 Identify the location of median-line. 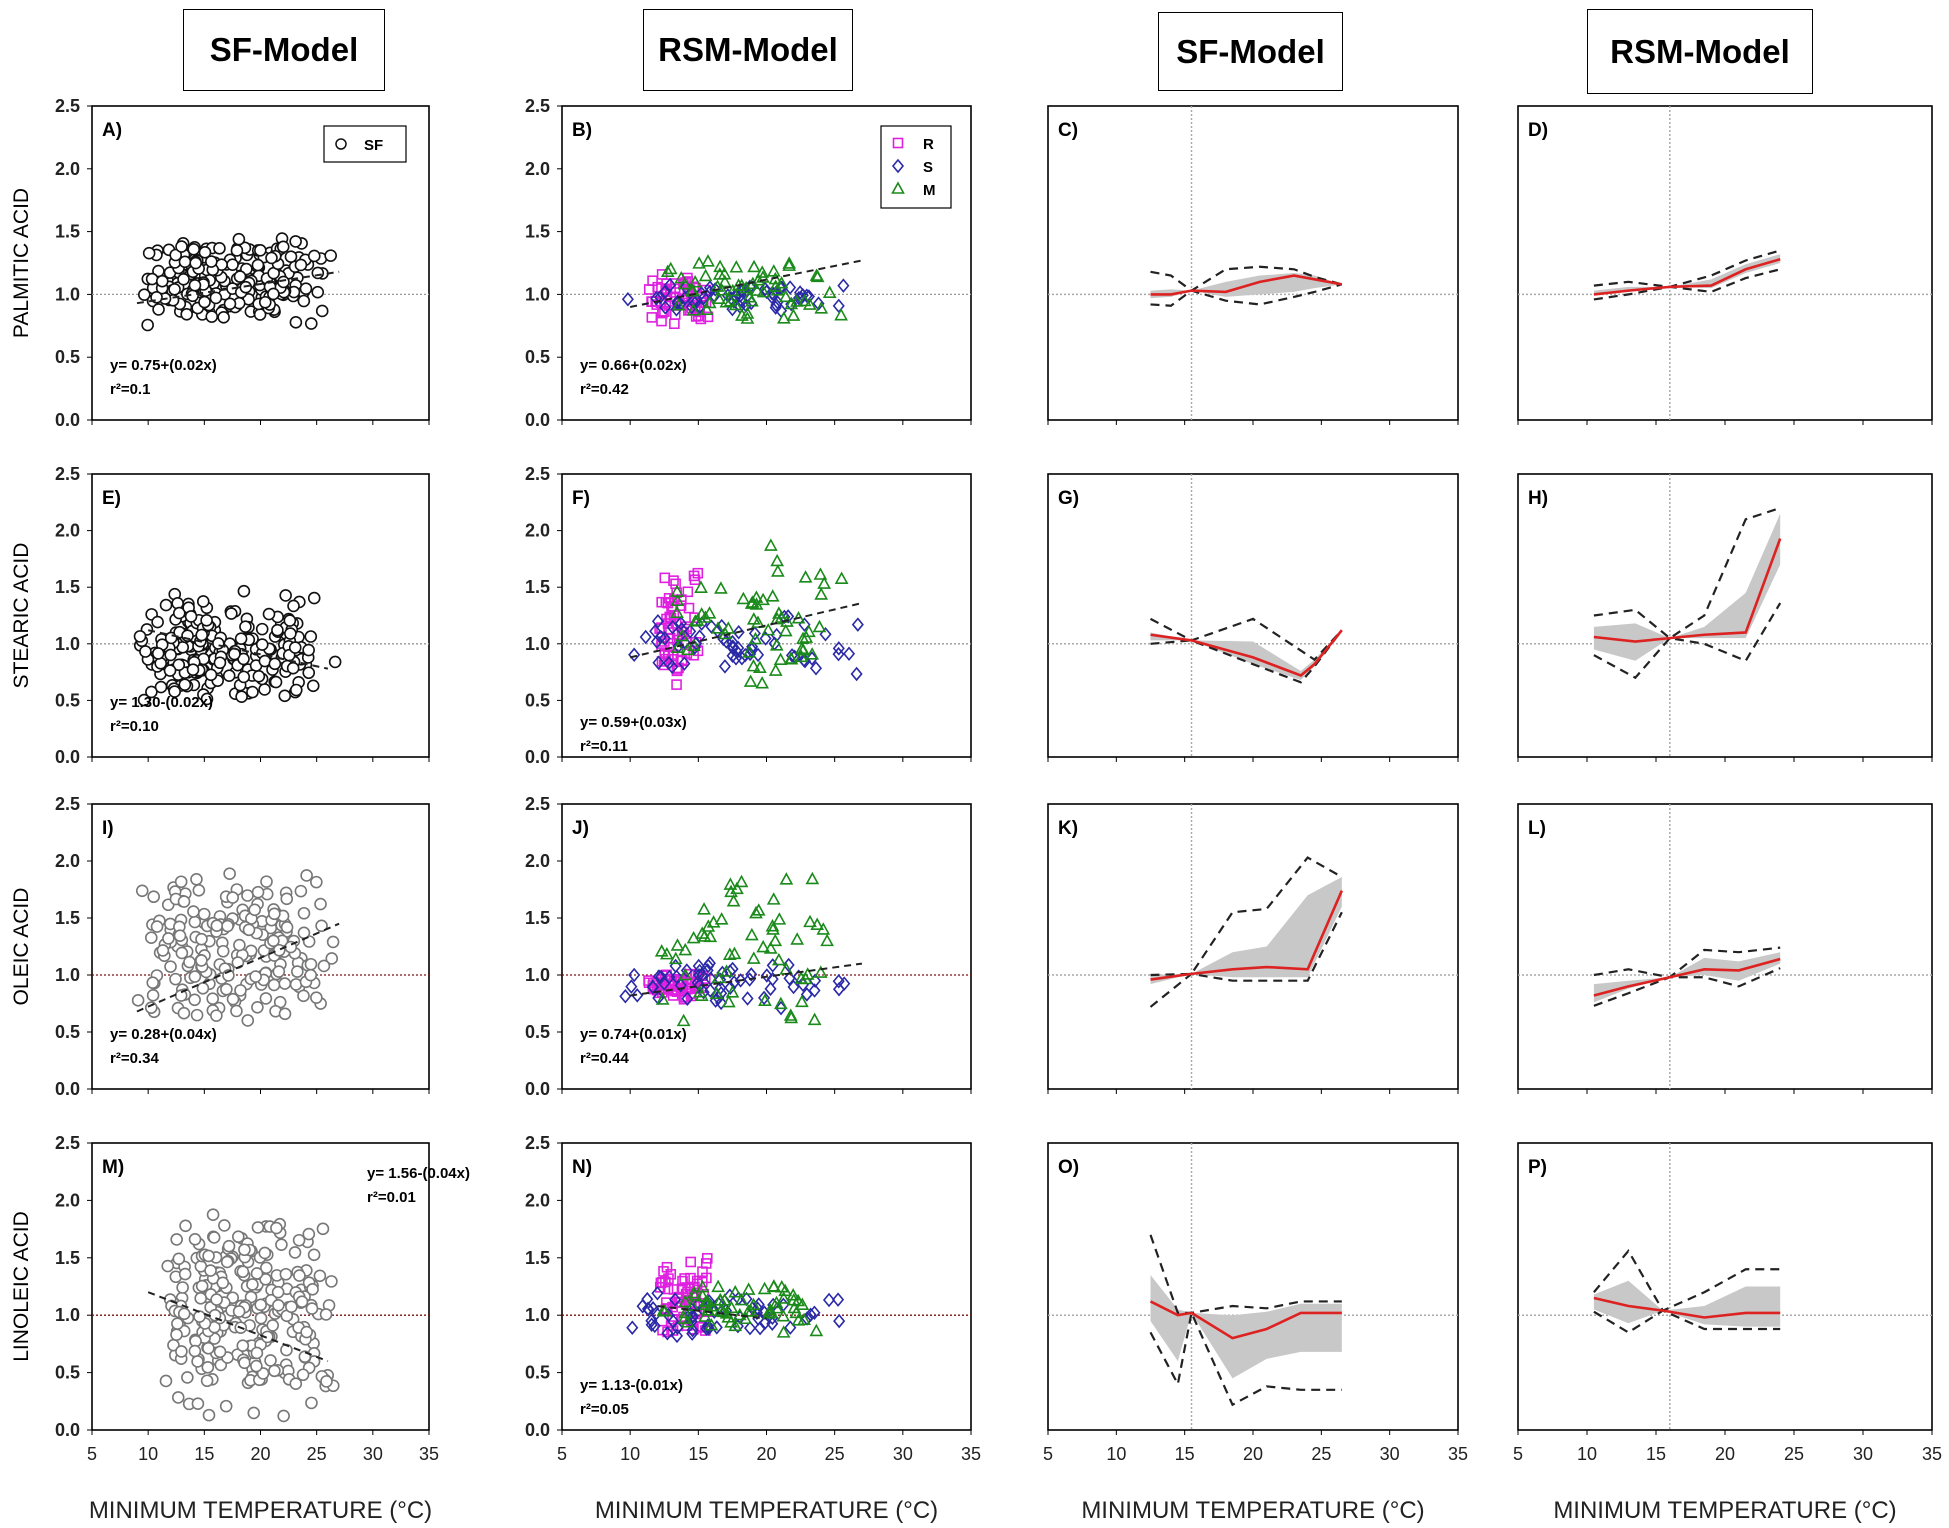
(1687, 1307).